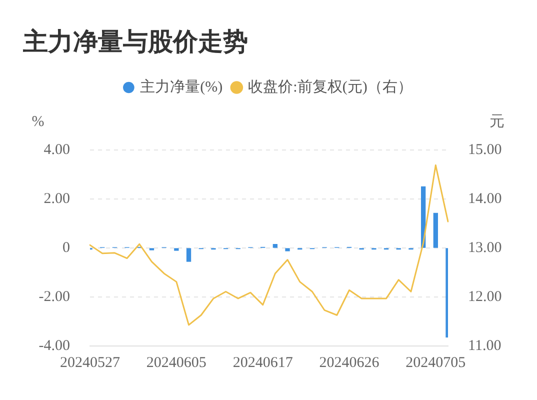 The image size is (537, 400). Describe the element at coordinates (176, 362) in the screenshot. I see `x-tick-label: 20240605` at that location.